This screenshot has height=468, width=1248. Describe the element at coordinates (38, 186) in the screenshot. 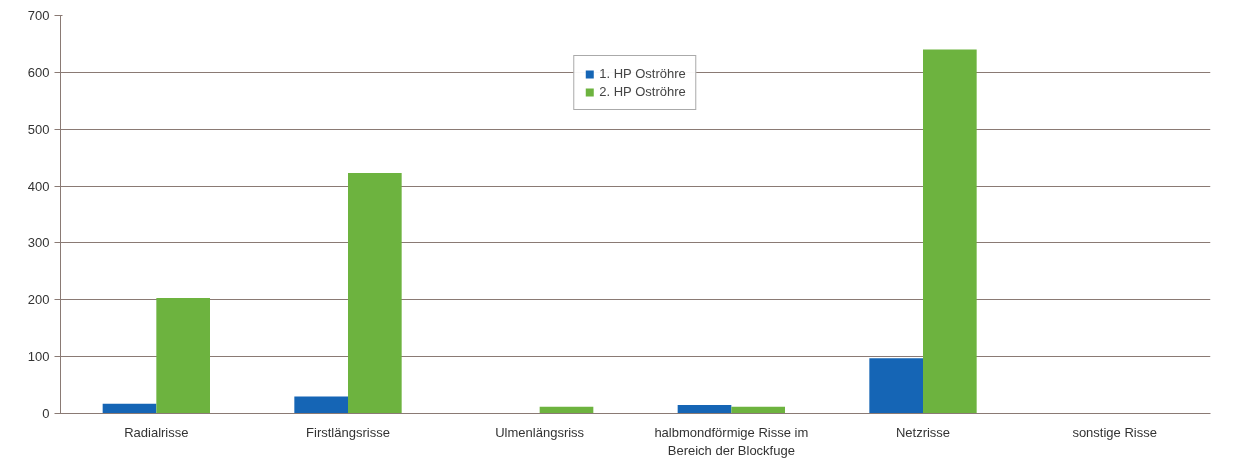

I see `y-tick-label: 400` at that location.